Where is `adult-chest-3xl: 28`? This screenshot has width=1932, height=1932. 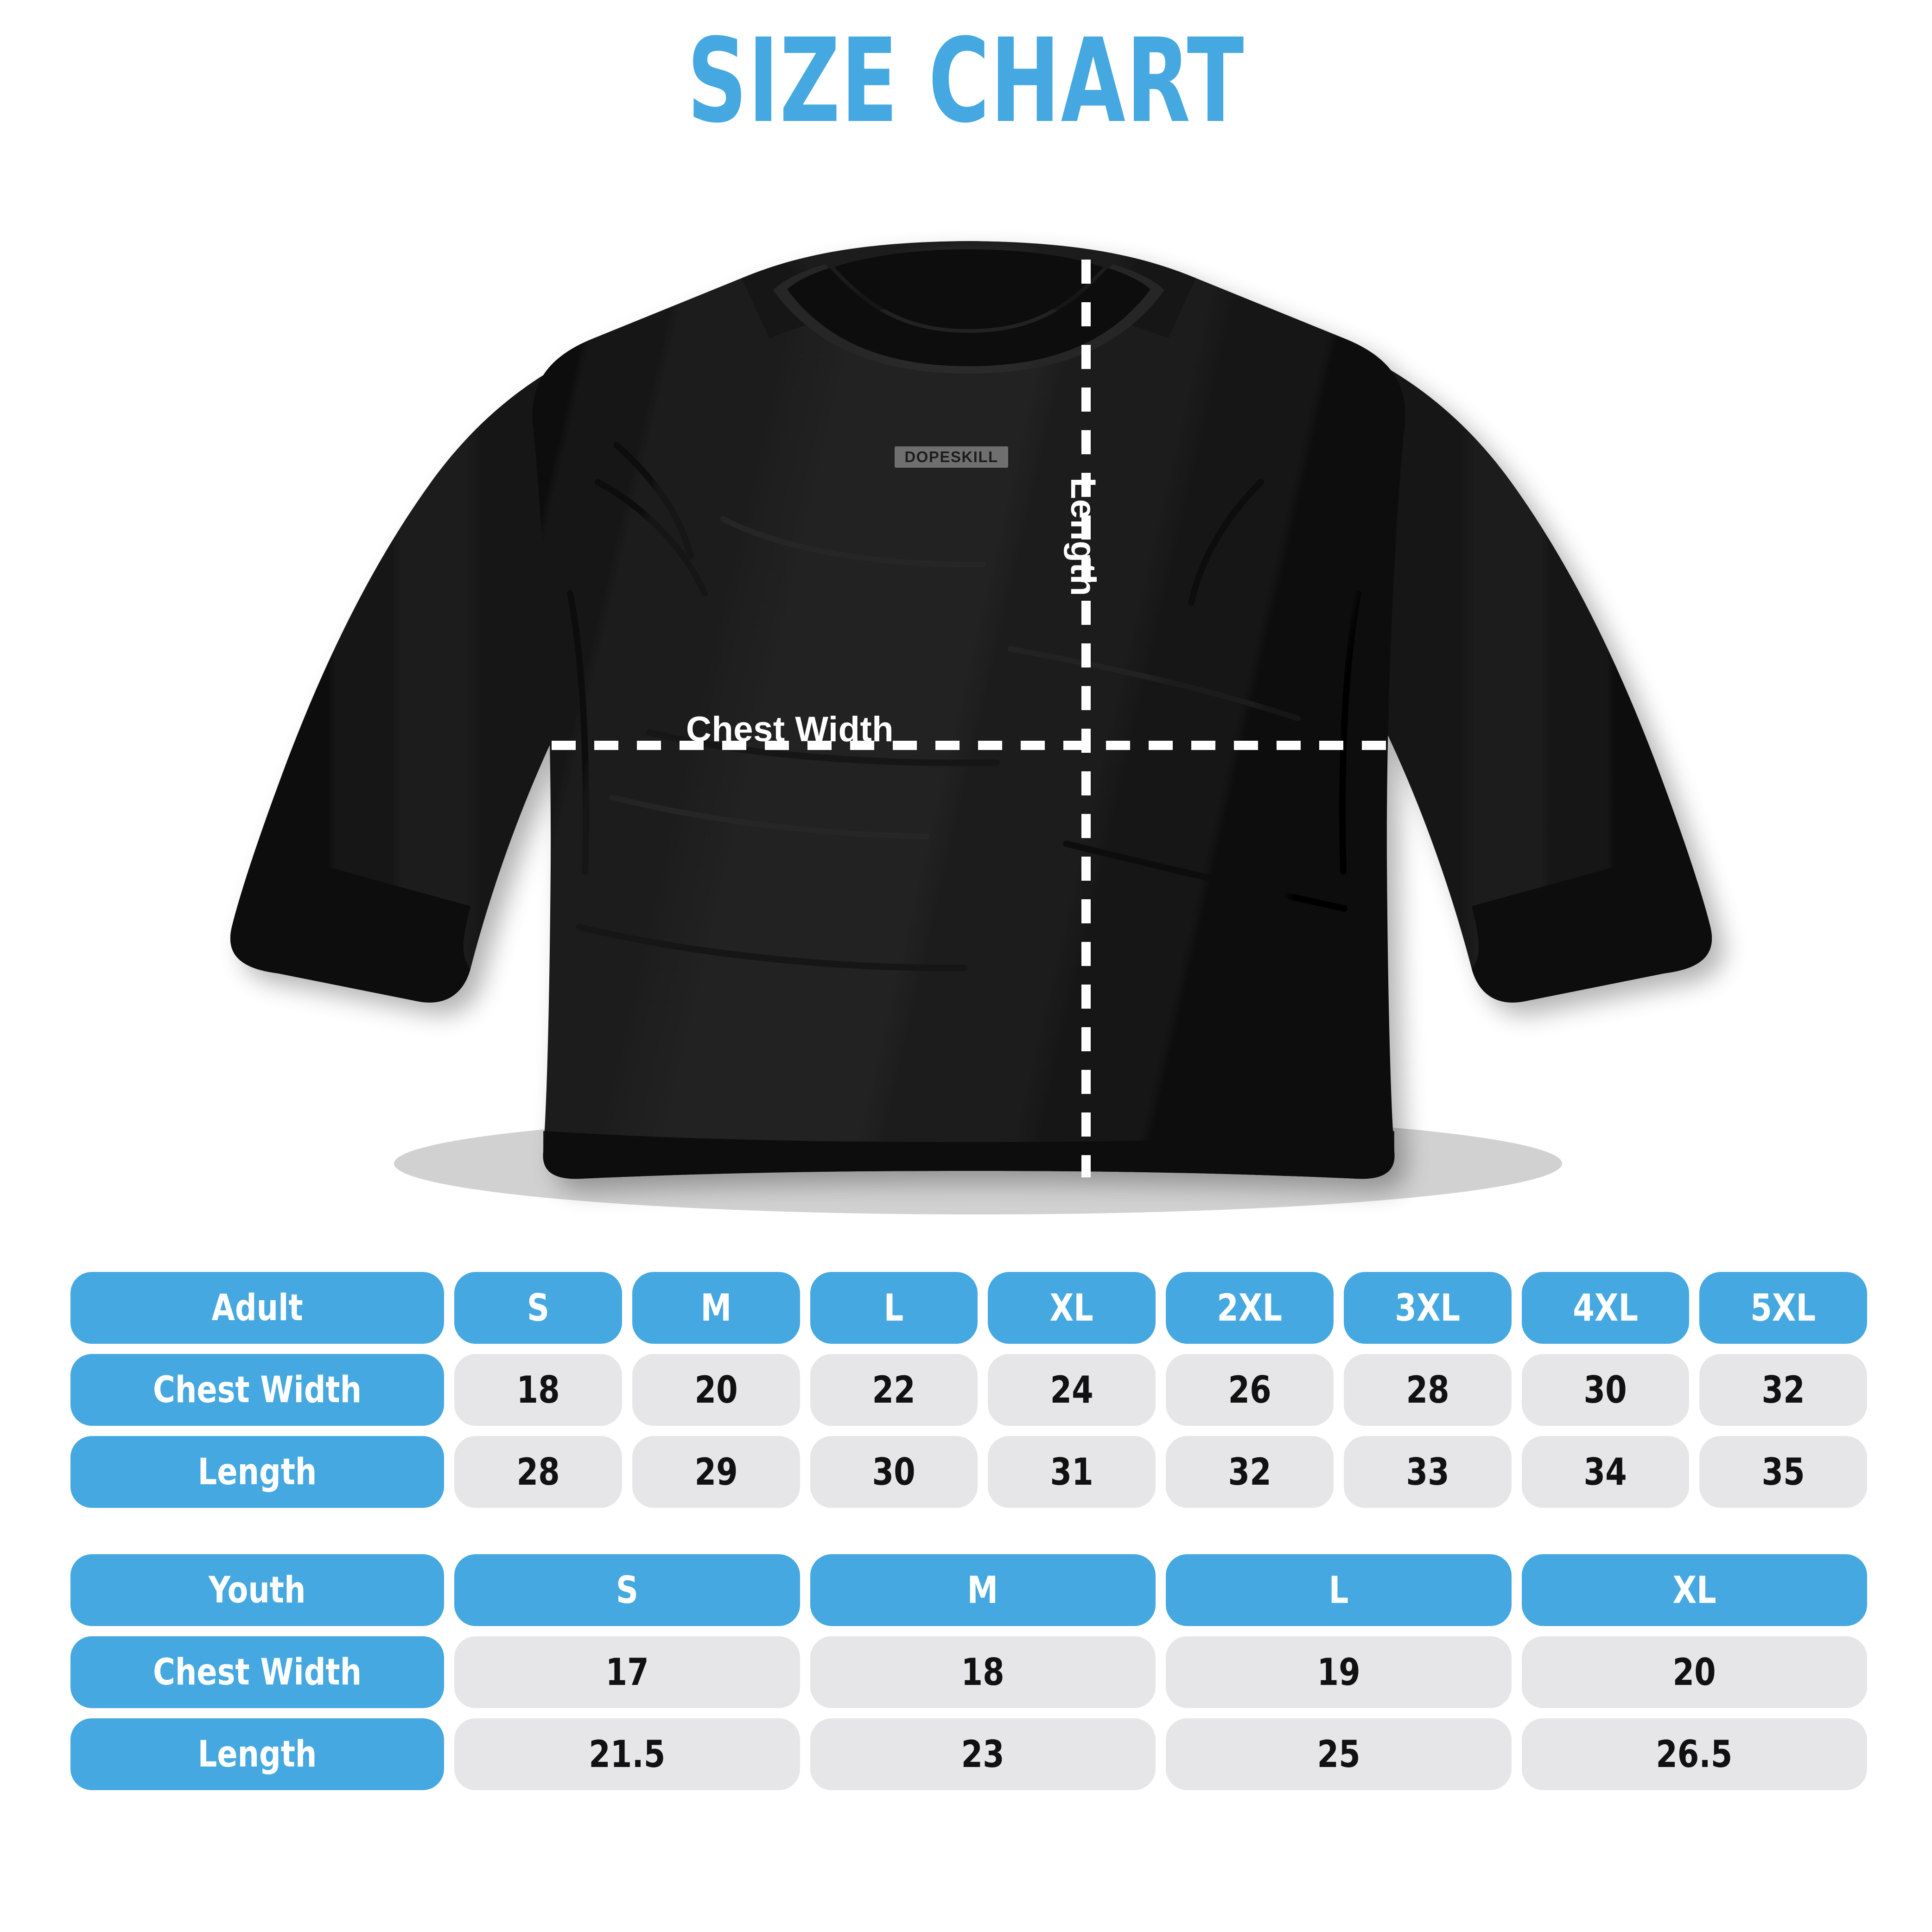
adult-chest-3xl: 28 is located at coordinates (1427, 1390).